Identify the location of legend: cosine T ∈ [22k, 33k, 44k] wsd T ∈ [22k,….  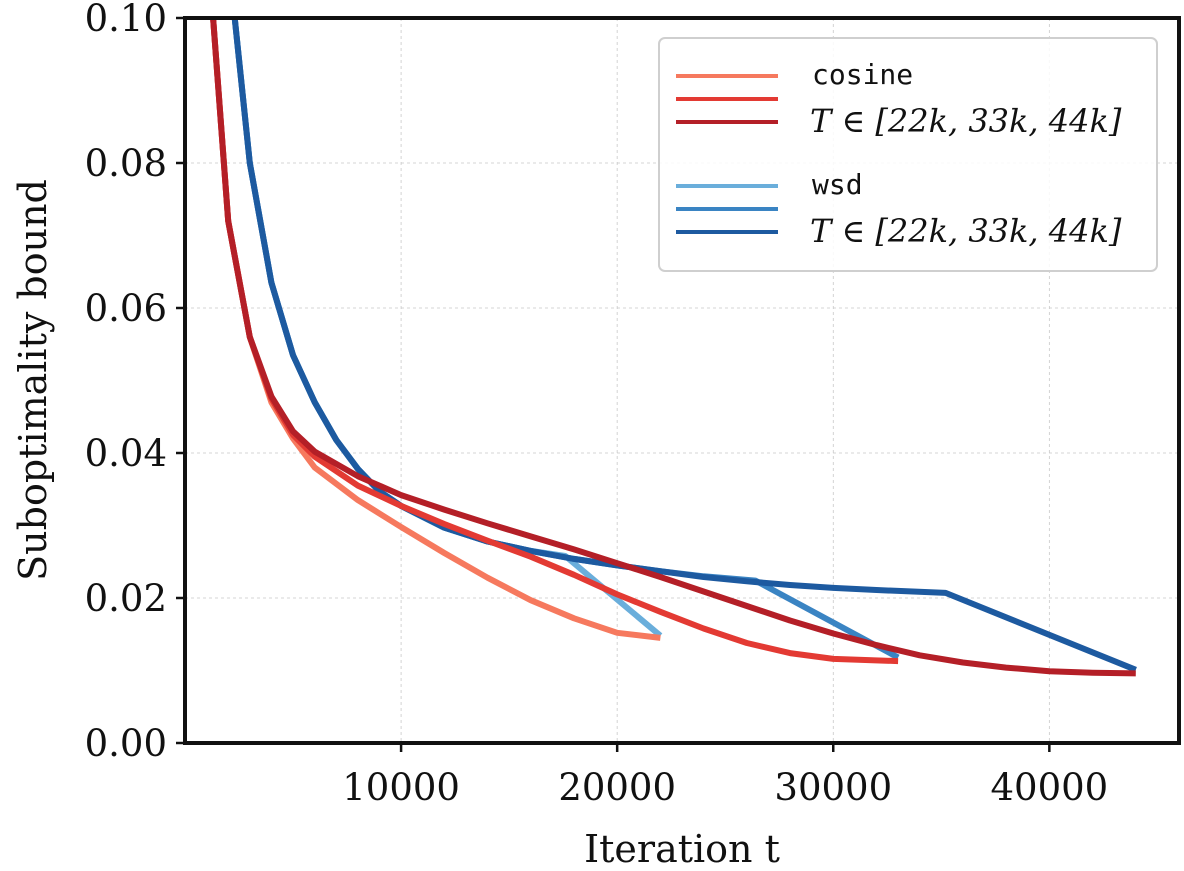
(908, 154).